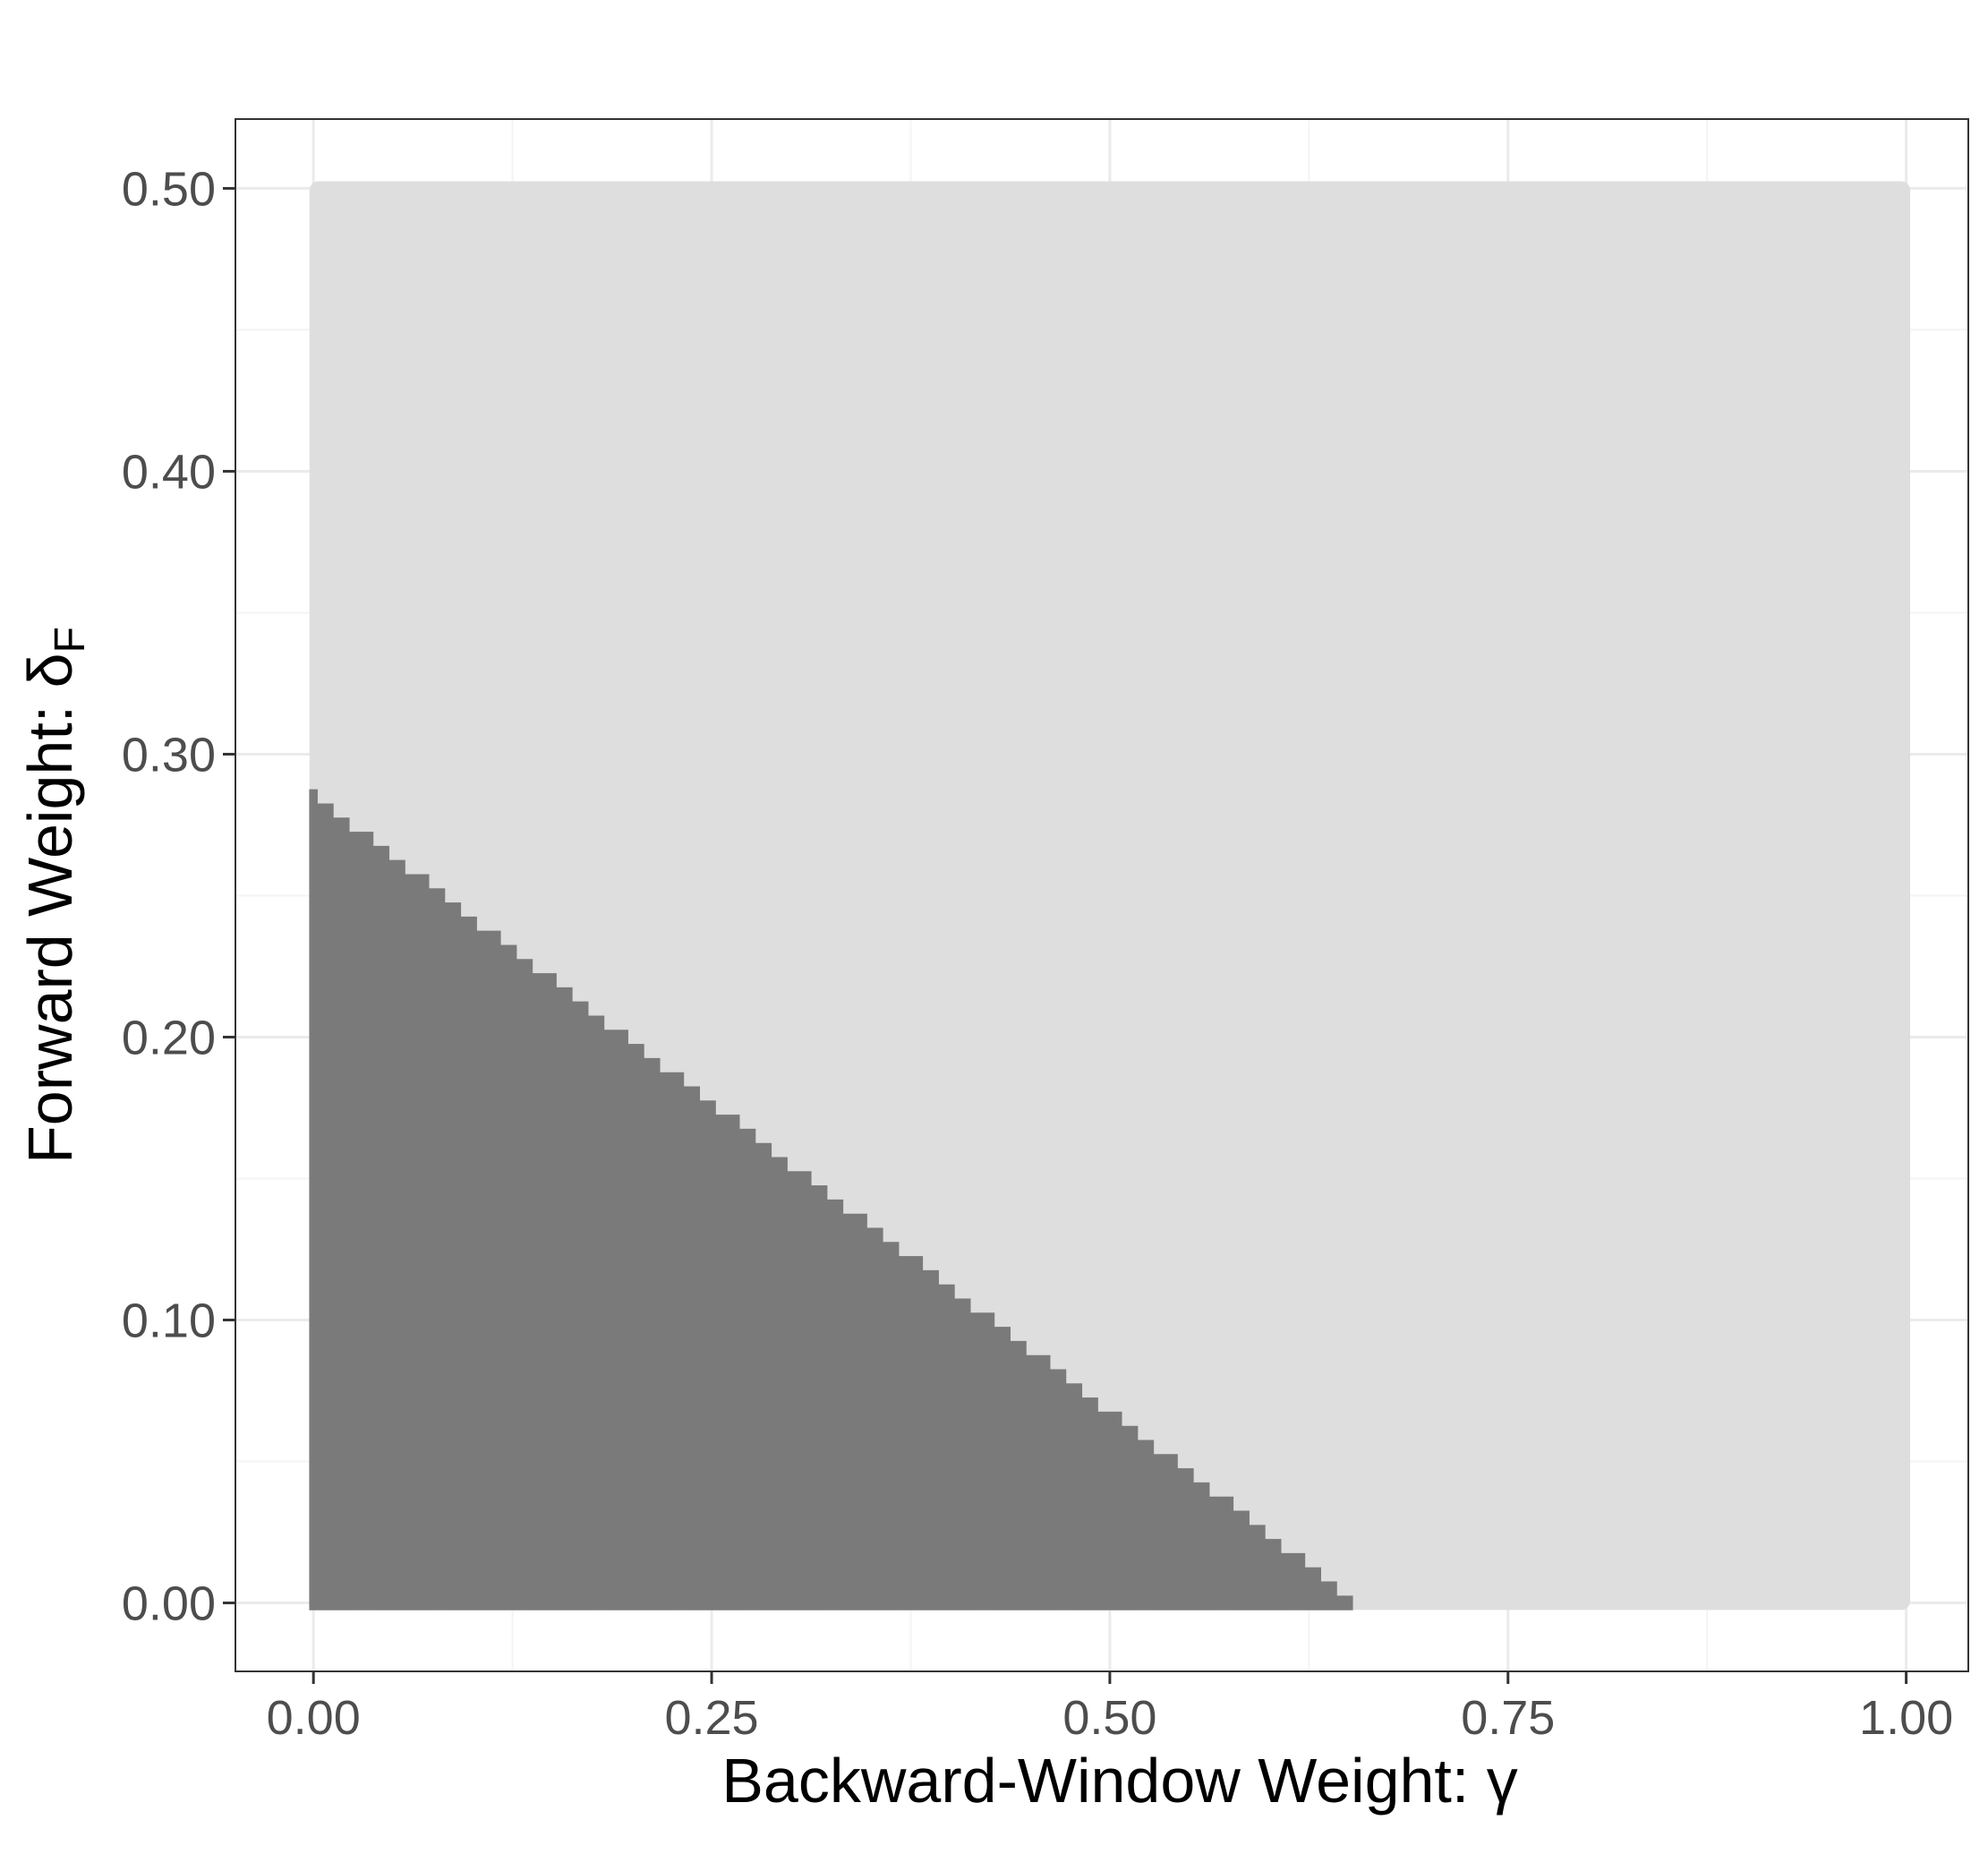 The height and width of the screenshot is (1854, 1988). Describe the element at coordinates (169, 755) in the screenshot. I see `y-tick-label: 0.30` at that location.